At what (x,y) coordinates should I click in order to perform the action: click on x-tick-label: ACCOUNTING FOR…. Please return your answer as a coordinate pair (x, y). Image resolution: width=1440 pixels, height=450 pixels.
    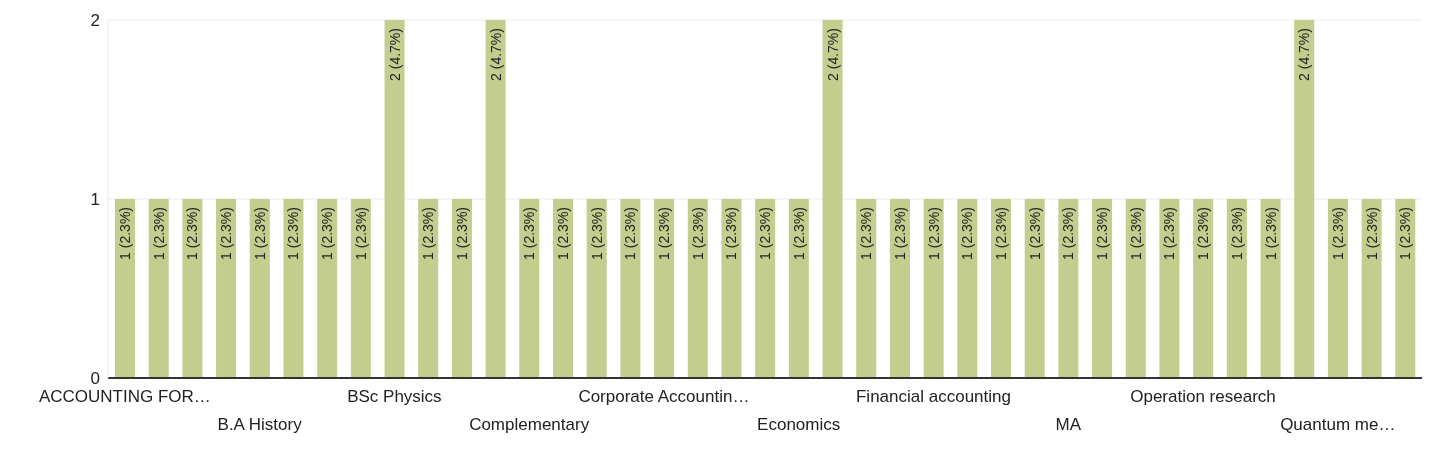
    Looking at the image, I should click on (124, 396).